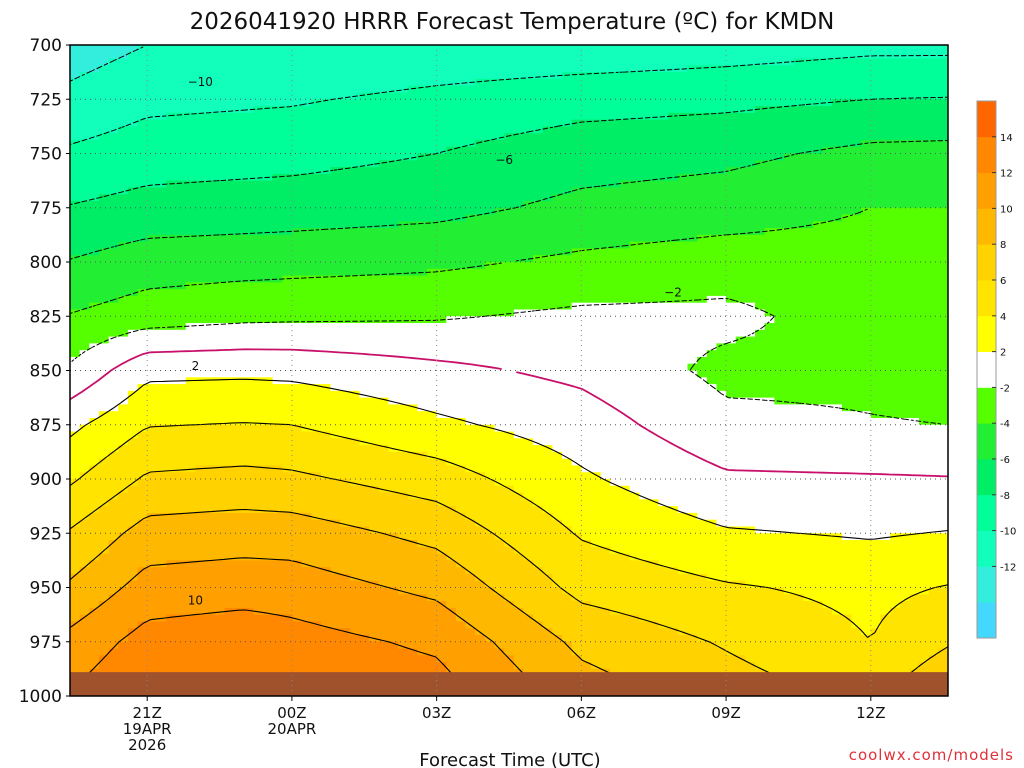  Describe the element at coordinates (1006, 209) in the screenshot. I see `colorbar-tick-label: 10` at that location.